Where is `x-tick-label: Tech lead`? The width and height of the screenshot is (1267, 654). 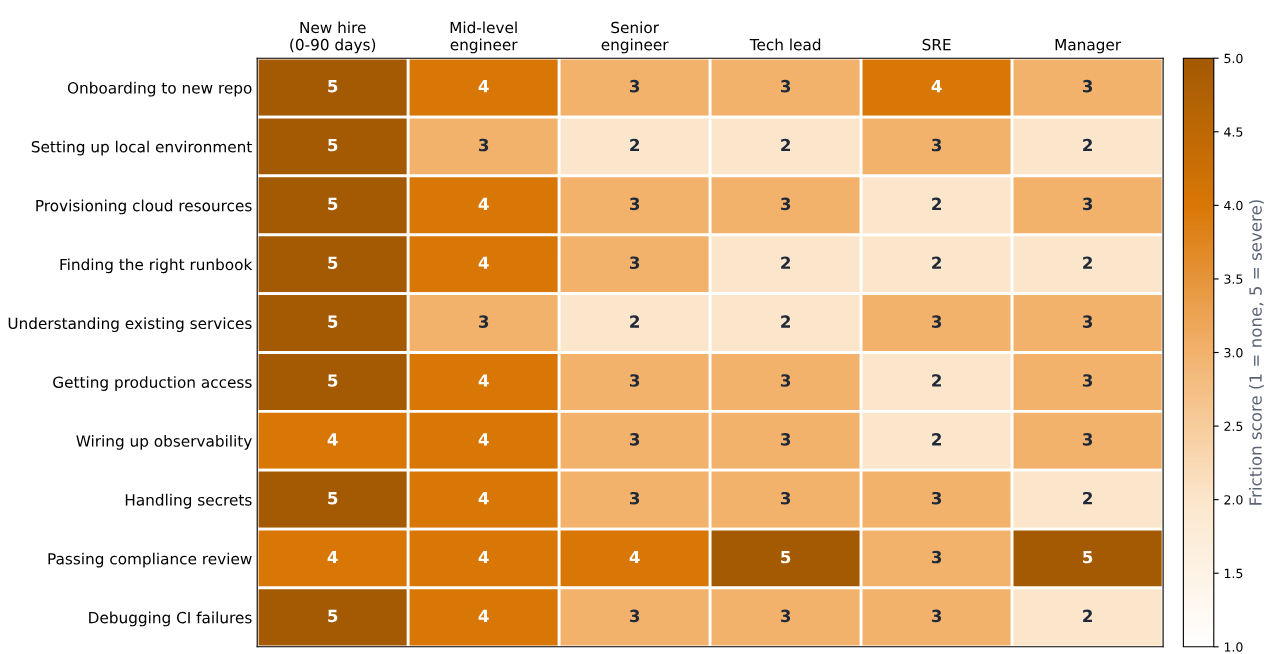
x-tick-label: Tech lead is located at coordinates (785, 44).